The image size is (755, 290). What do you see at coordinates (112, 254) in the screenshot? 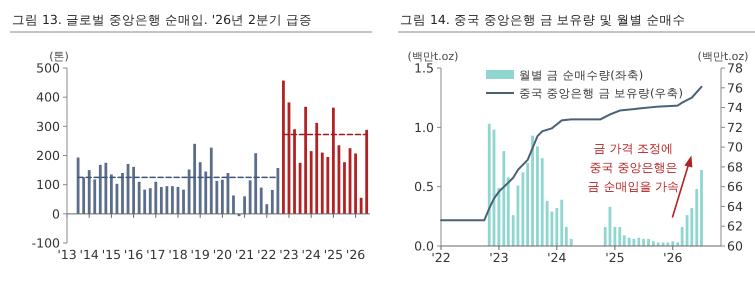
I see `x-tick-label: '15` at bounding box center [112, 254].